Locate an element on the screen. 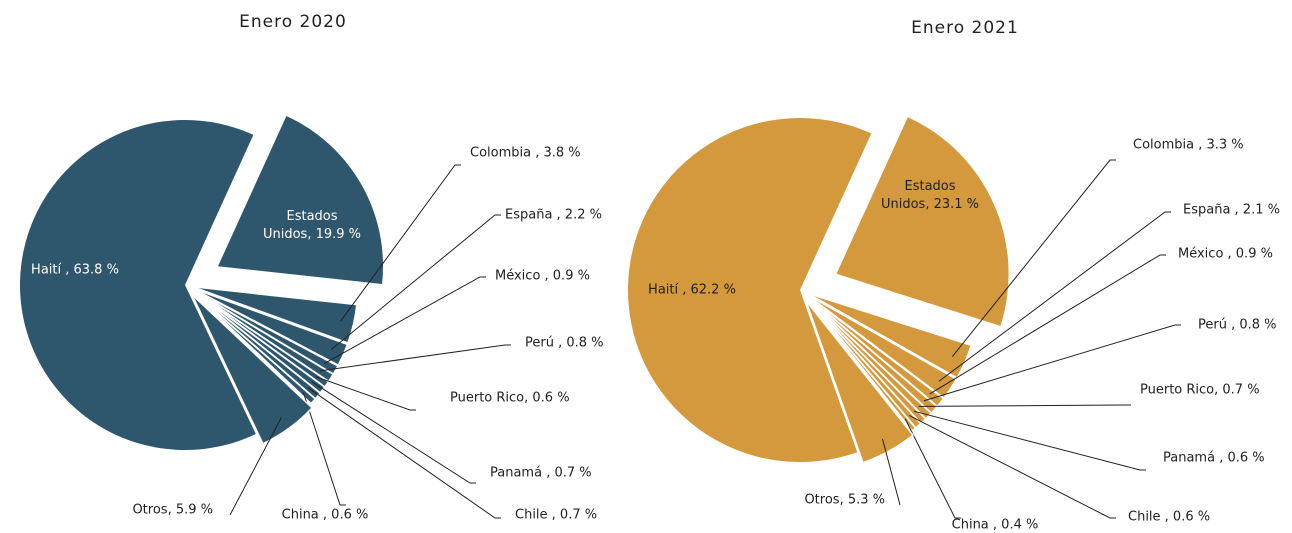  slice-label: Estados Unidos, 23.1 % is located at coordinates (930, 195).